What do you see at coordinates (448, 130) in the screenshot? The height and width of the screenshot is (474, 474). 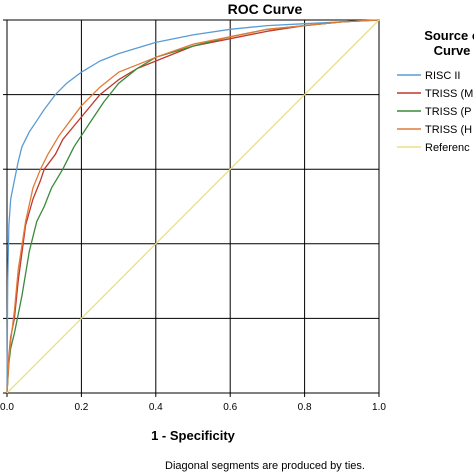 I see `legend-entry-label: TRISS (H` at bounding box center [448, 130].